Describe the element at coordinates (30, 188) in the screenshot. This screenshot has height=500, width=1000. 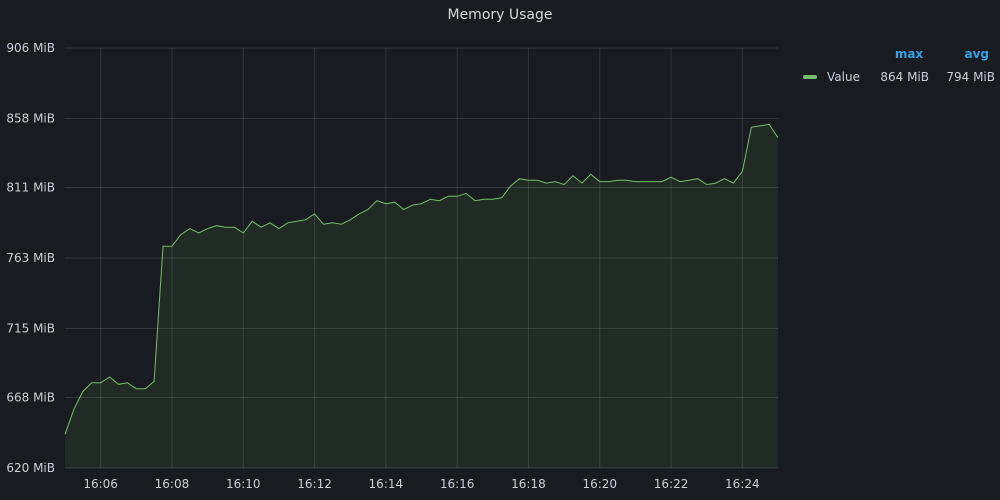
I see `y-tick-label: 811 MiB` at that location.